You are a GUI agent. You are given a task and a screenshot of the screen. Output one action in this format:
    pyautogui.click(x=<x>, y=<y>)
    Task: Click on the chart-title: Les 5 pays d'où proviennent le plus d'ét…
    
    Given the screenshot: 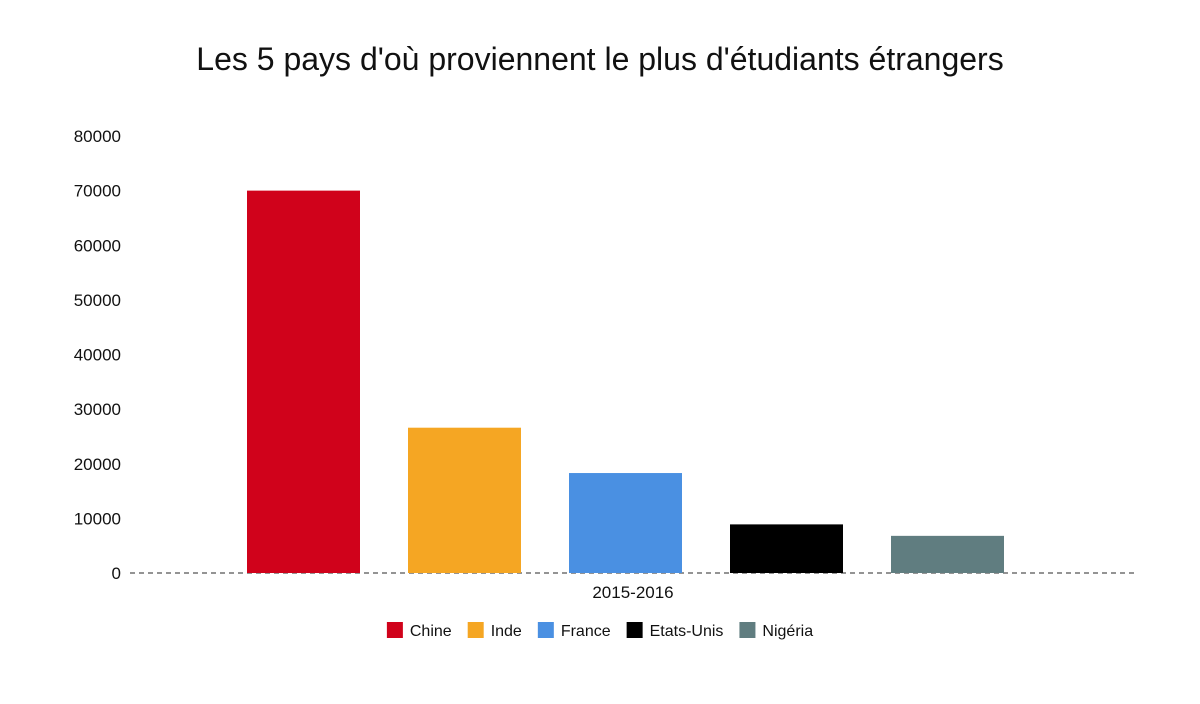 What is the action you would take?
    pyautogui.click(x=599, y=59)
    